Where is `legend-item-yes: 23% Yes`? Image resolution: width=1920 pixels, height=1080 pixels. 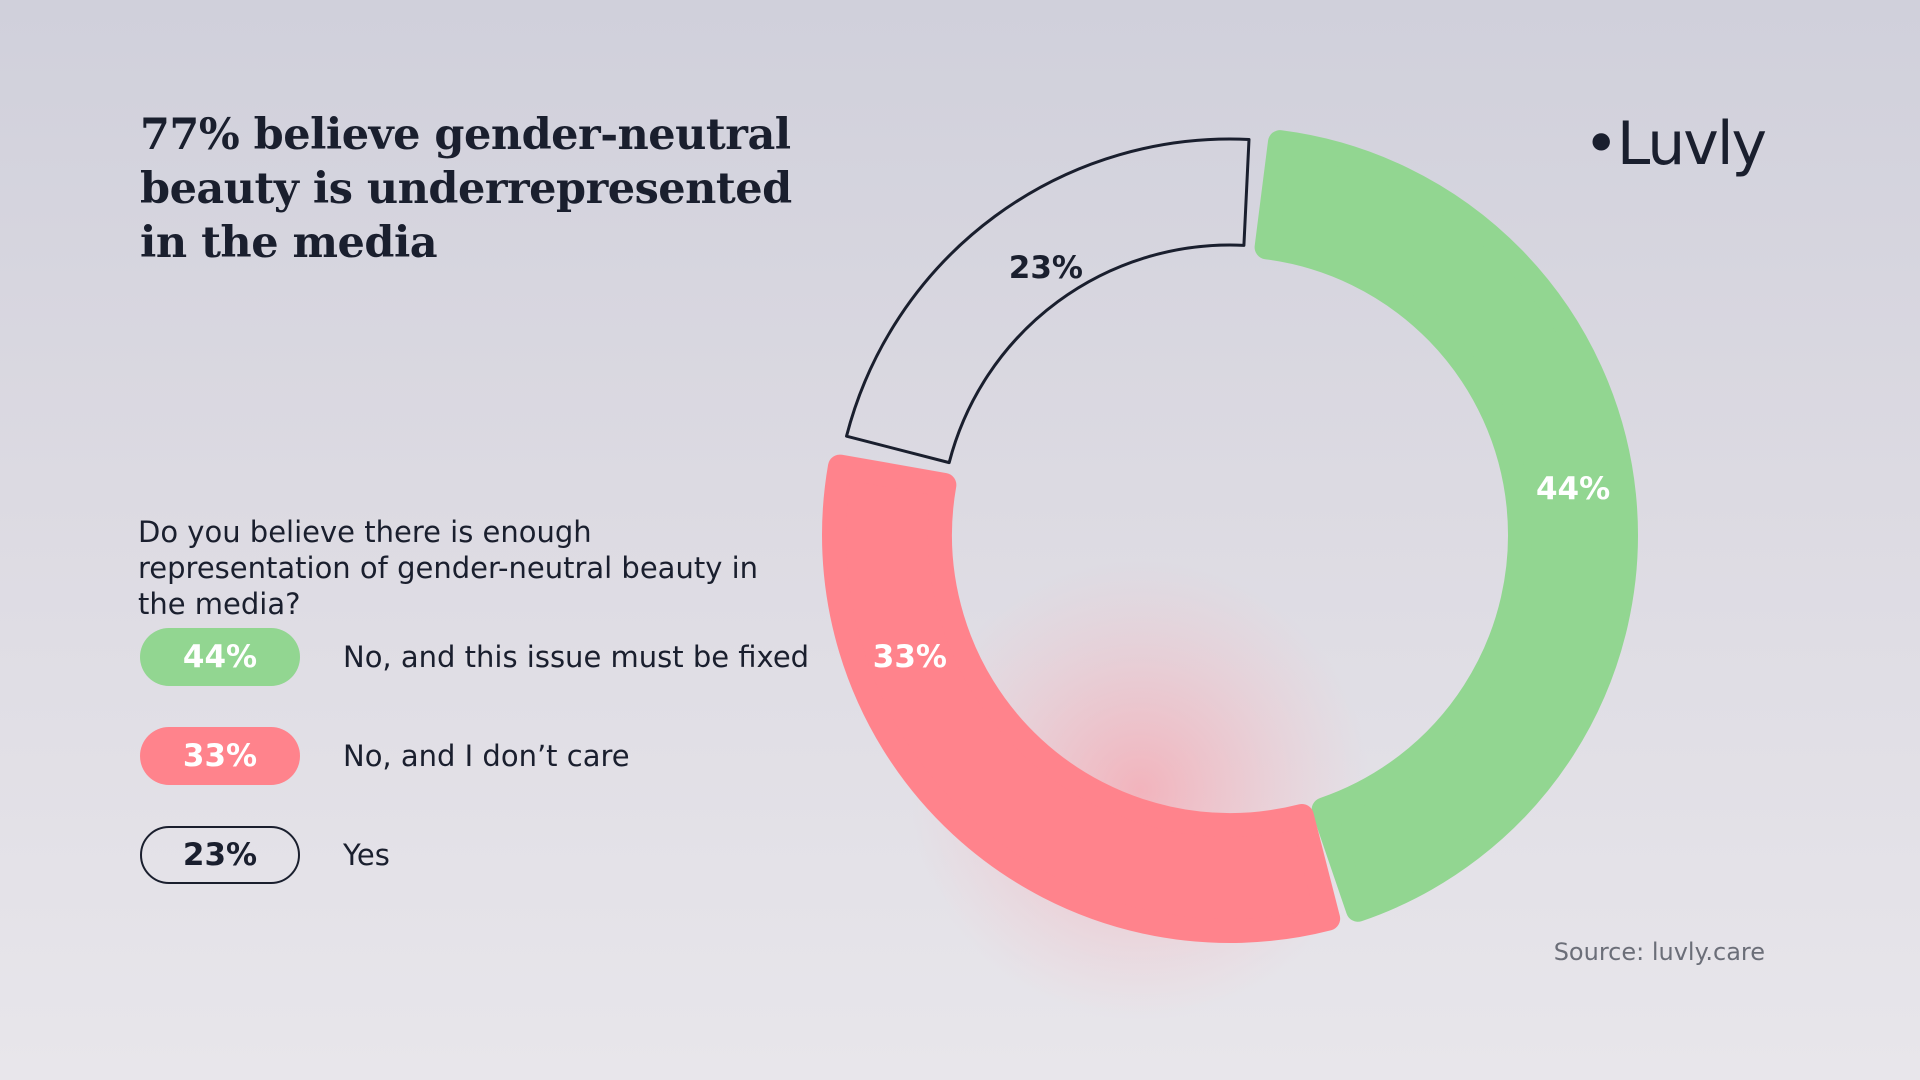
legend-item-yes: 23% Yes is located at coordinates (490, 855).